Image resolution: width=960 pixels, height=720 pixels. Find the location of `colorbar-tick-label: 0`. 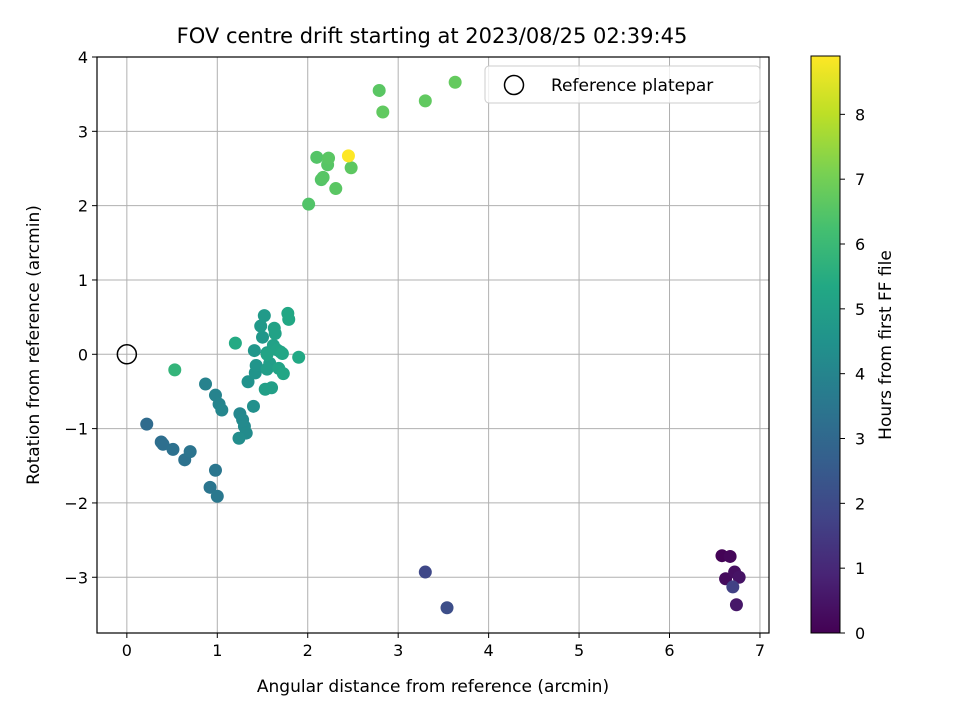

colorbar-tick-label: 0 is located at coordinates (860, 633).